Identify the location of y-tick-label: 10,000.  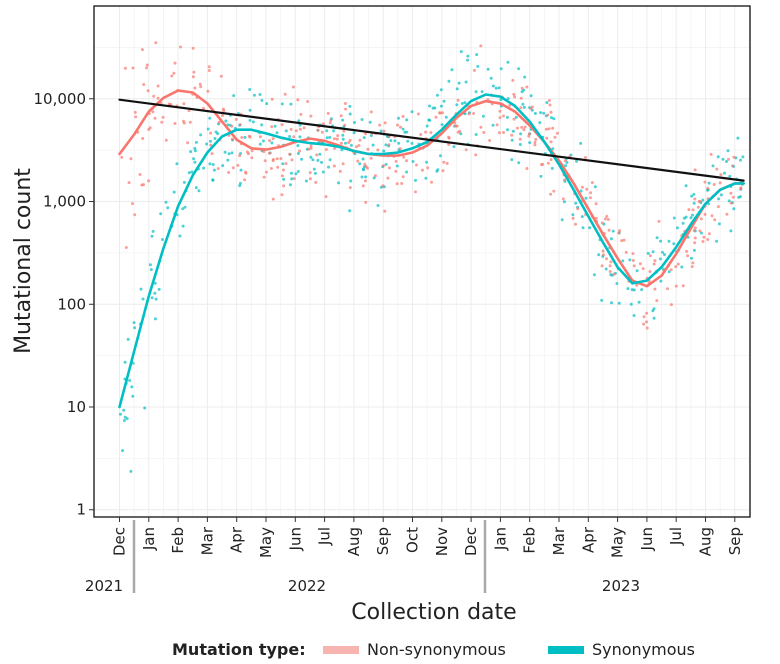
(60, 99).